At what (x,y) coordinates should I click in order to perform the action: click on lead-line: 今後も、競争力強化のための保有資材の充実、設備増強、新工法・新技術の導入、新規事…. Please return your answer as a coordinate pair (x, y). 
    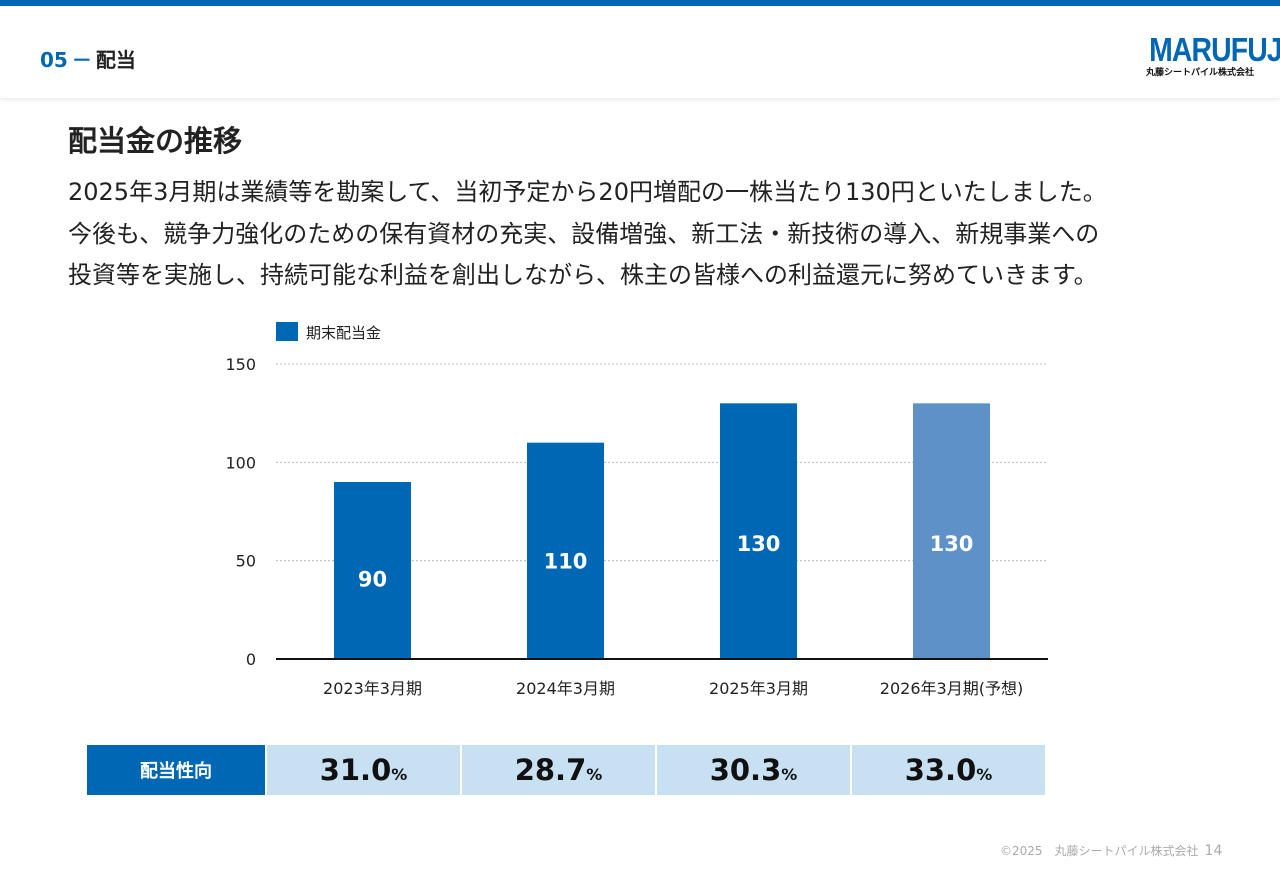
    Looking at the image, I should click on (584, 233).